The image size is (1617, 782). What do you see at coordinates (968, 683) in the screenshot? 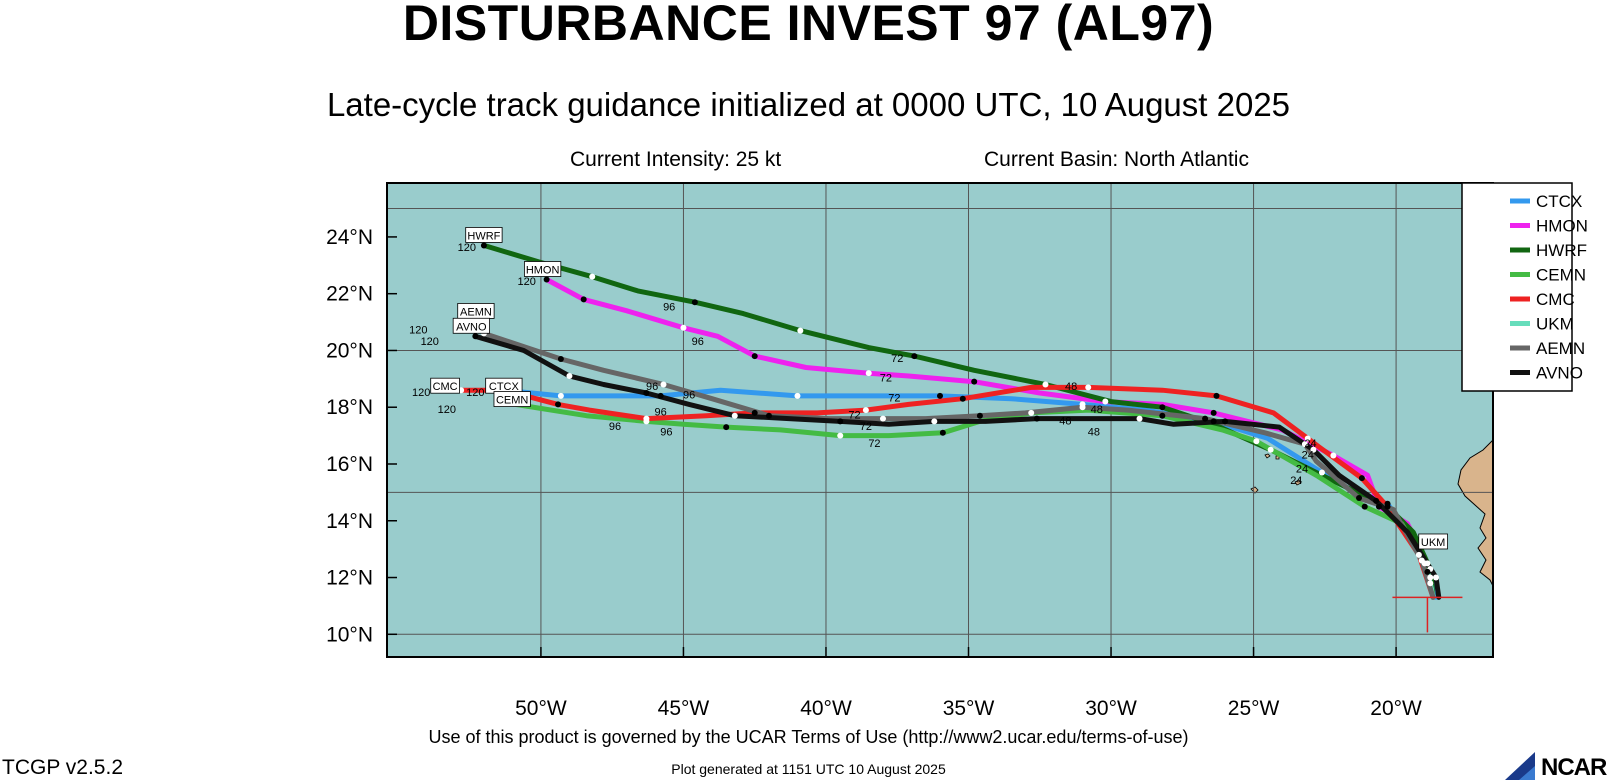
I see `x-axis-ticks: 50°W 45°W 40°W 35°W 30°W 25°W 20°W` at bounding box center [968, 683].